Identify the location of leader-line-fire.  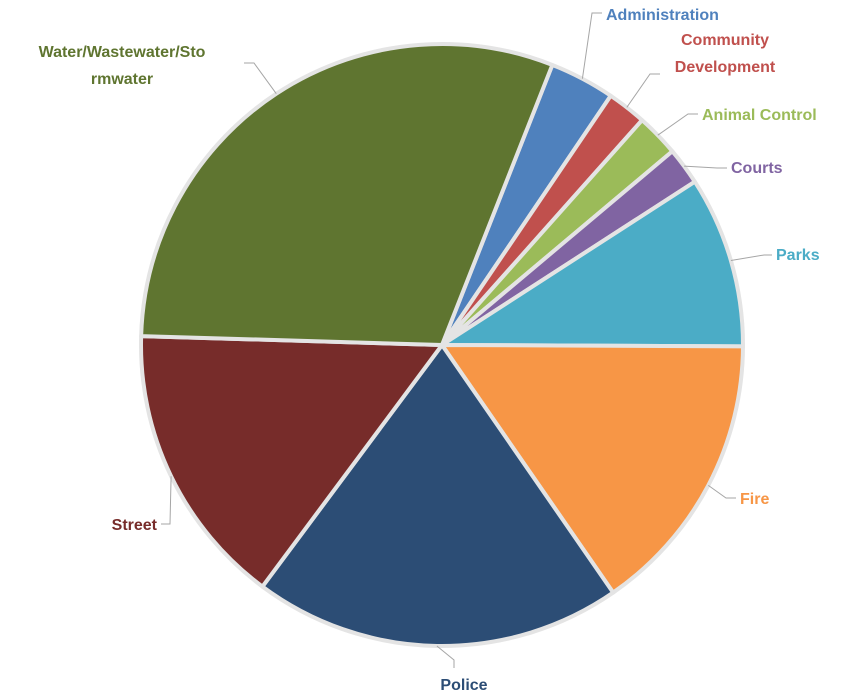
(722, 491).